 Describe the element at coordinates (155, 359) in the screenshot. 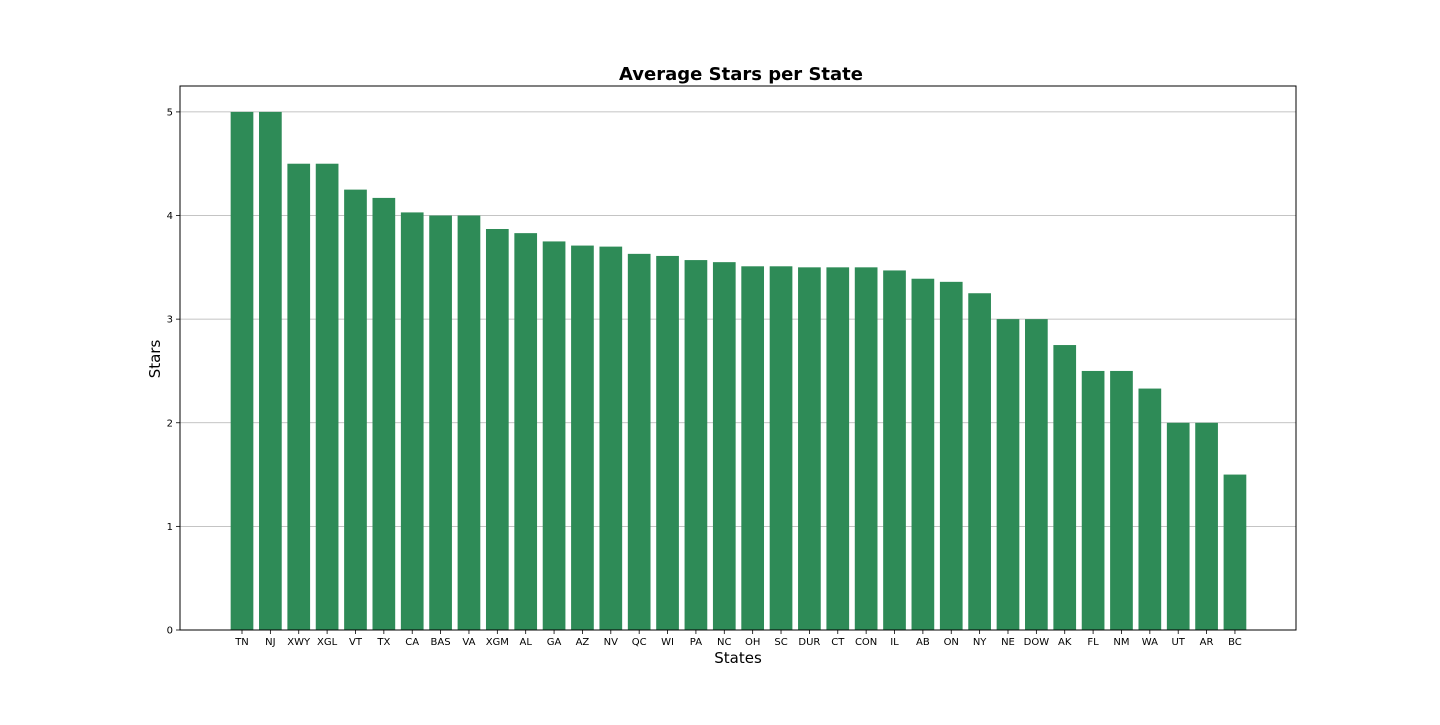

I see `y-axis-label: Stars` at that location.